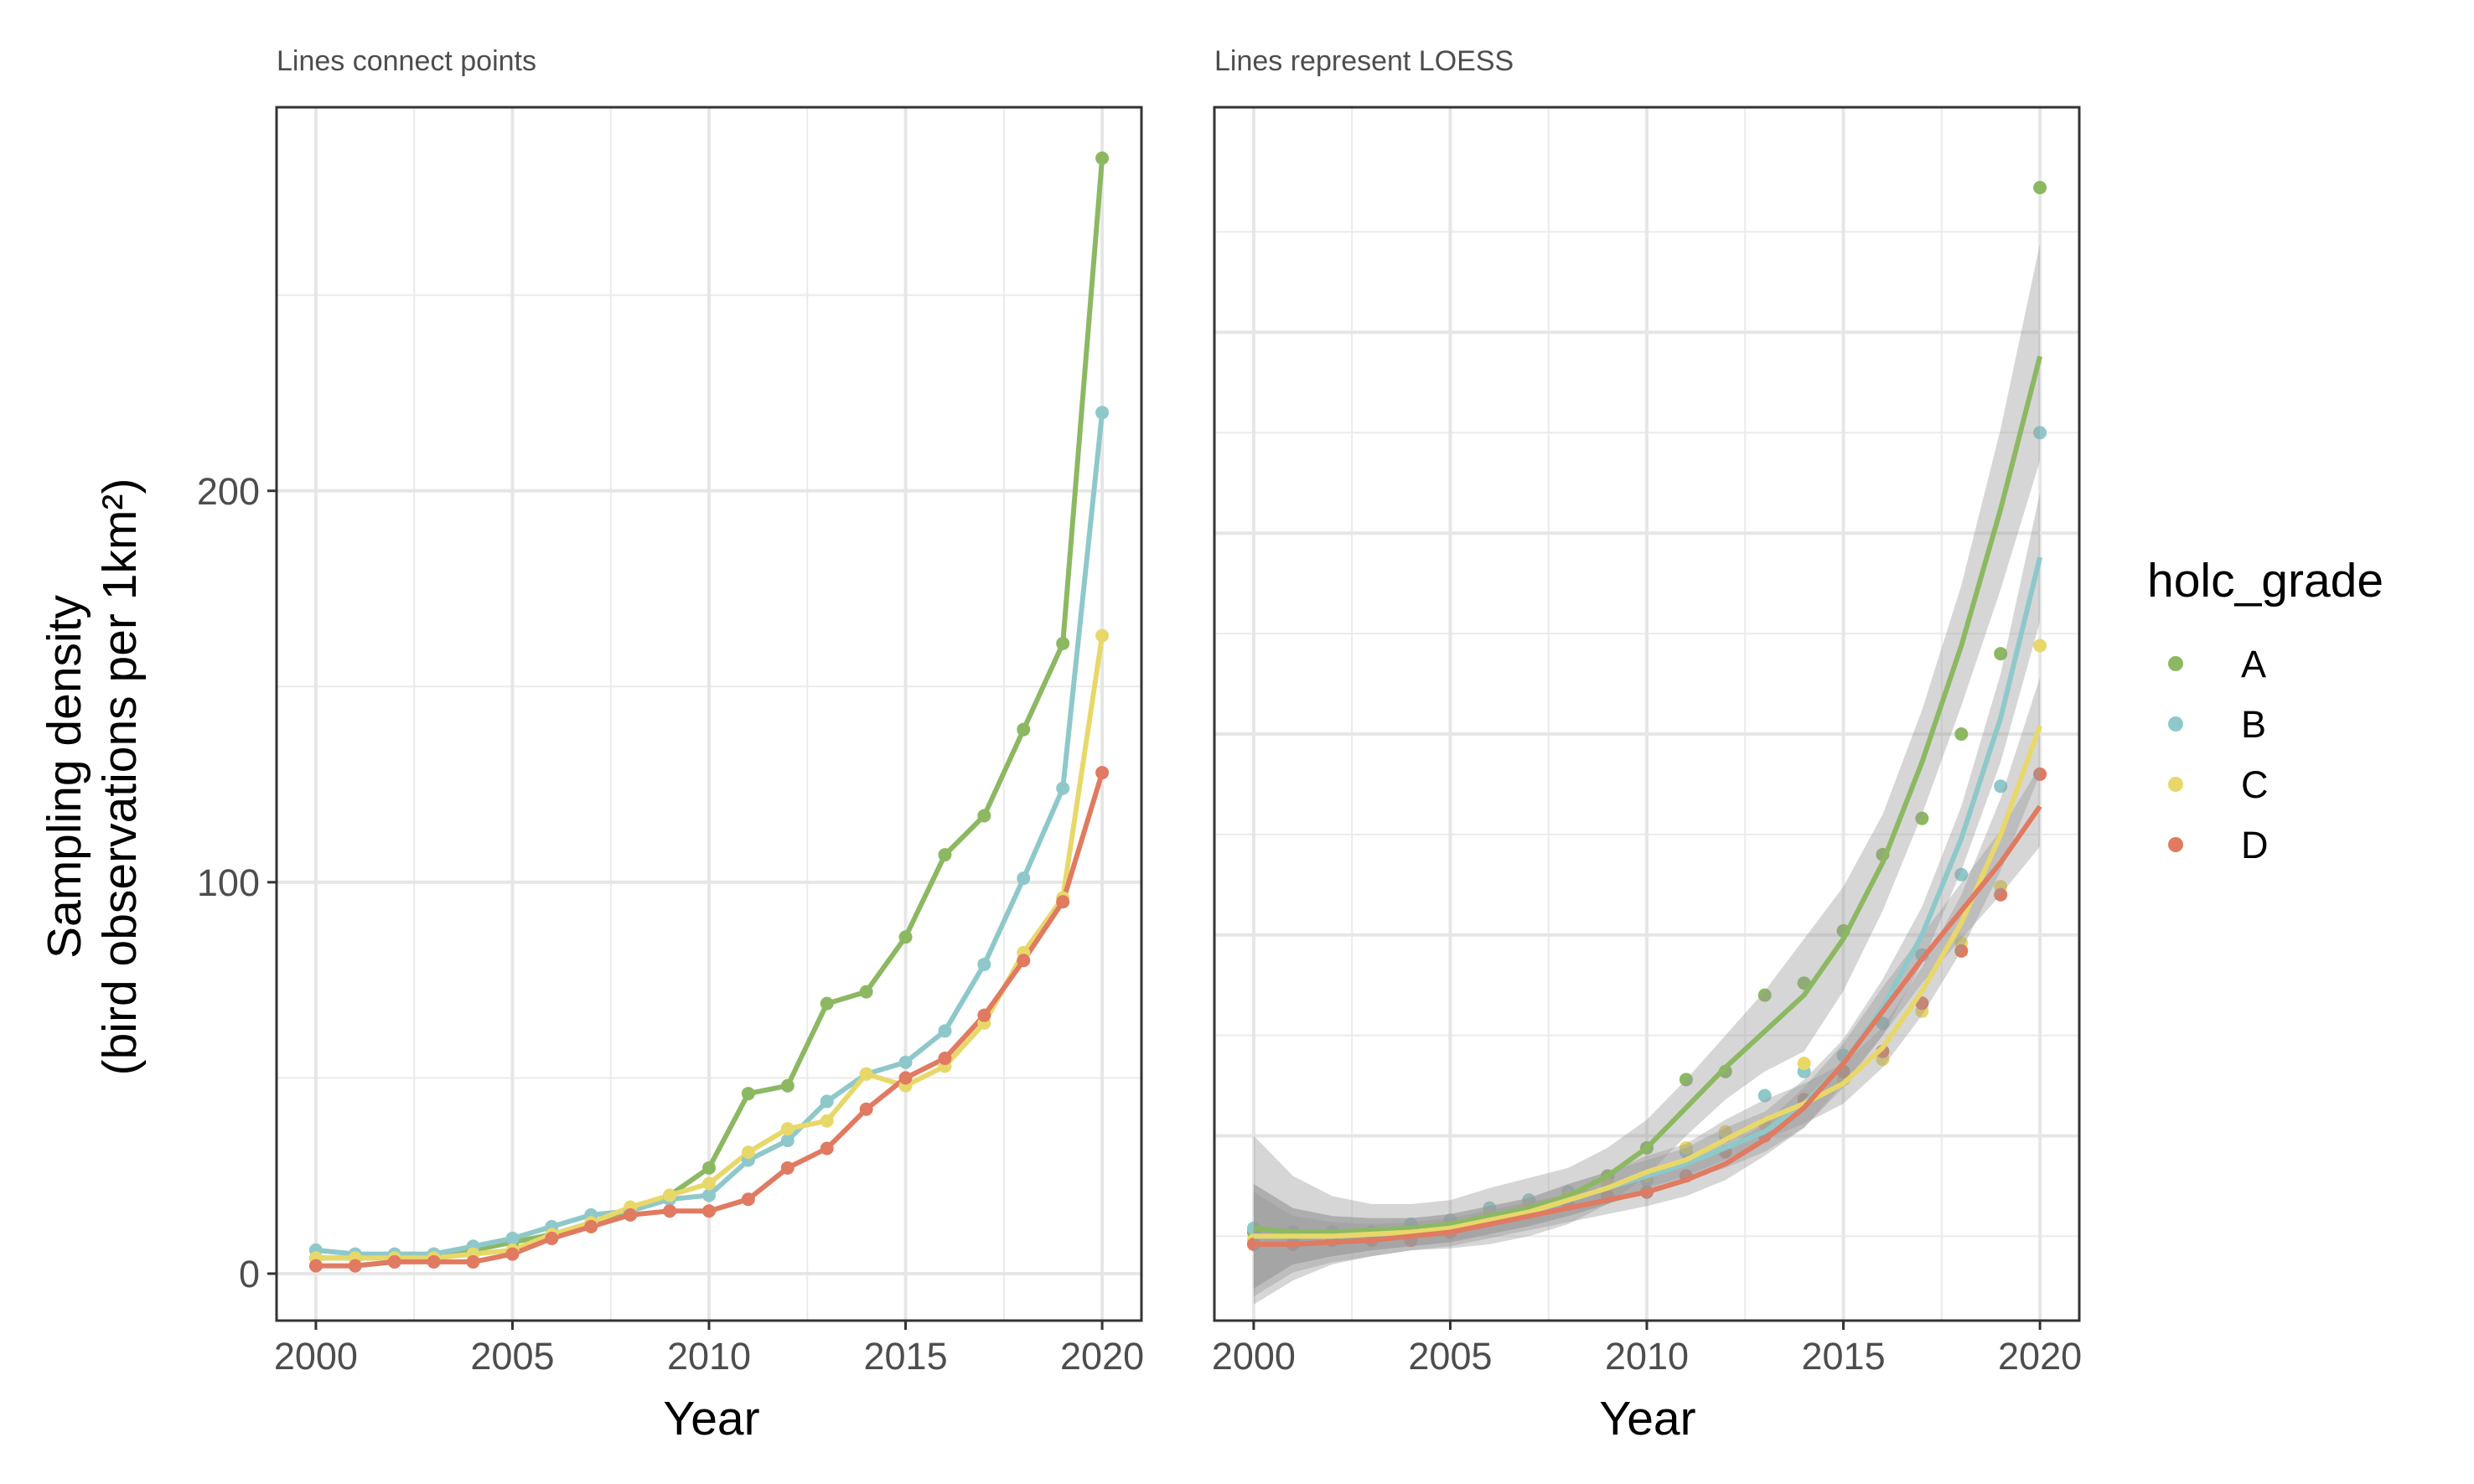 This screenshot has width=2474, height=1484. I want to click on legend-key-C, so click(2176, 785).